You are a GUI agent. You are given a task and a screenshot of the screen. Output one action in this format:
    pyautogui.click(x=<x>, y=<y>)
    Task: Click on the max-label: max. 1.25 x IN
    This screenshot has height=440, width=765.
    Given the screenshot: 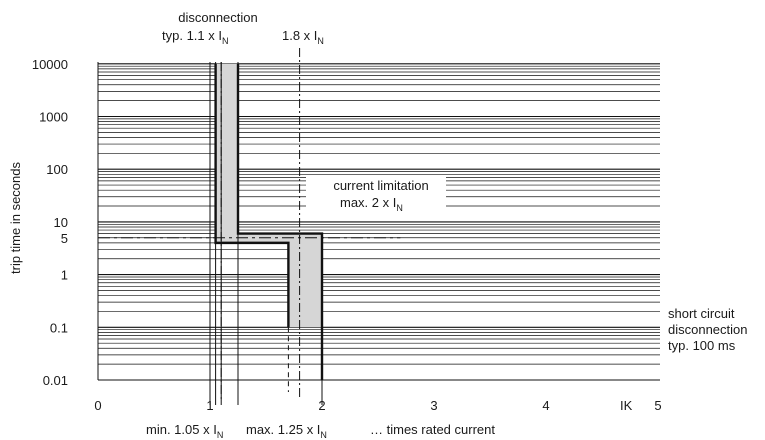 What is the action you would take?
    pyautogui.click(x=286, y=431)
    